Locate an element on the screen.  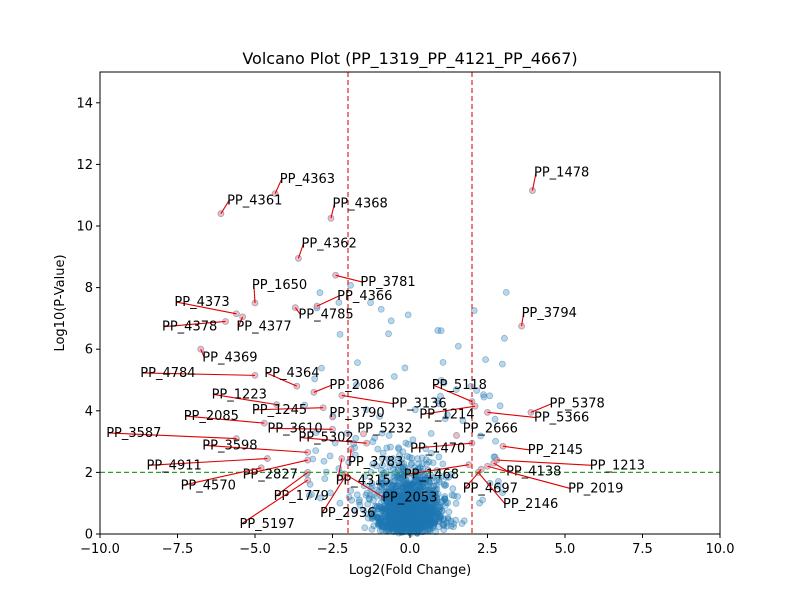
gene-label-pp_3610: PP_3610 is located at coordinates (294, 428).